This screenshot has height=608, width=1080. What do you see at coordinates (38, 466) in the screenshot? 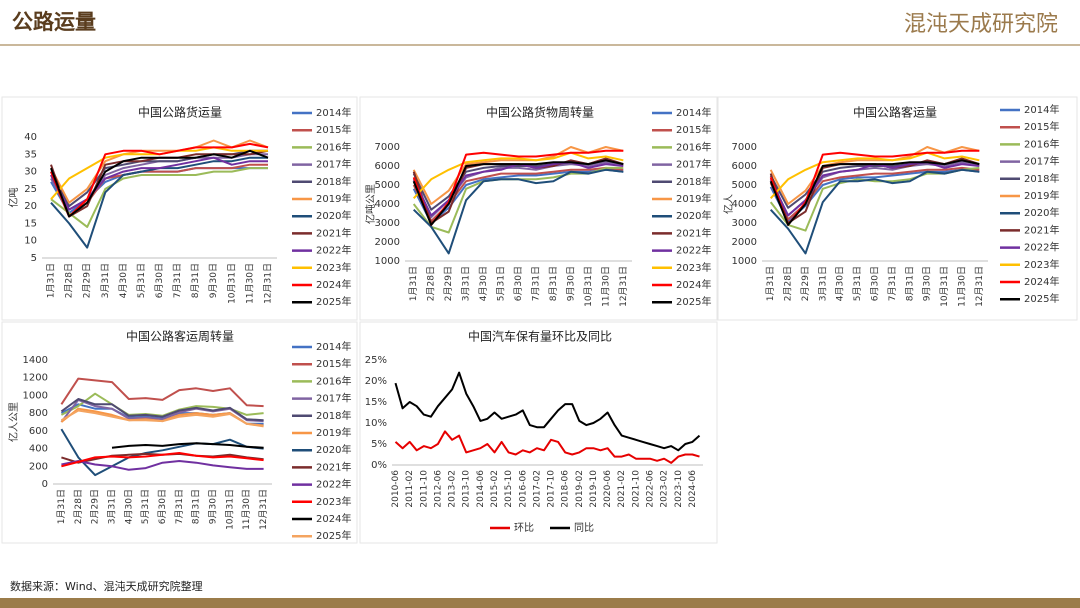
I see `y-tick-label: 200` at bounding box center [38, 466].